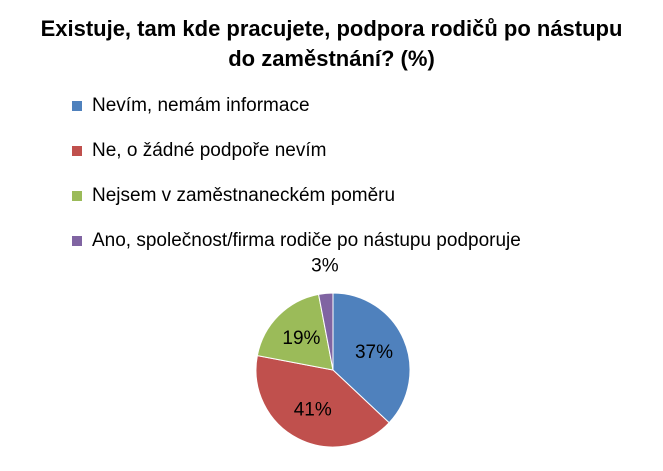 The width and height of the screenshot is (663, 471). What do you see at coordinates (77, 151) in the screenshot?
I see `legend-swatch-ne` at bounding box center [77, 151].